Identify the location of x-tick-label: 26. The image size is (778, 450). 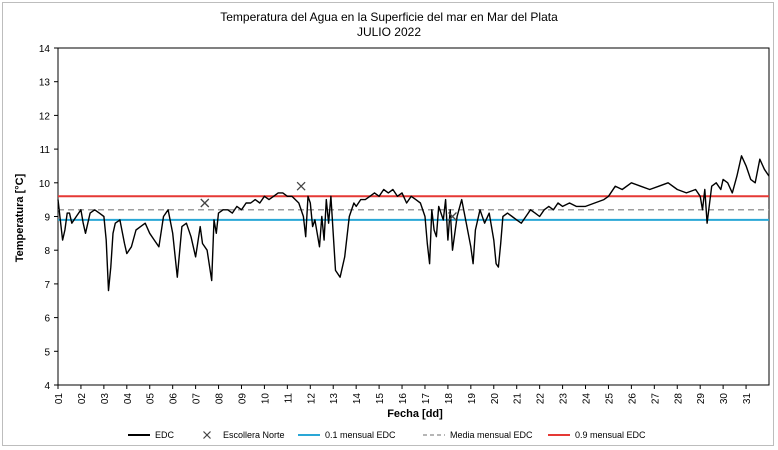
(632, 399).